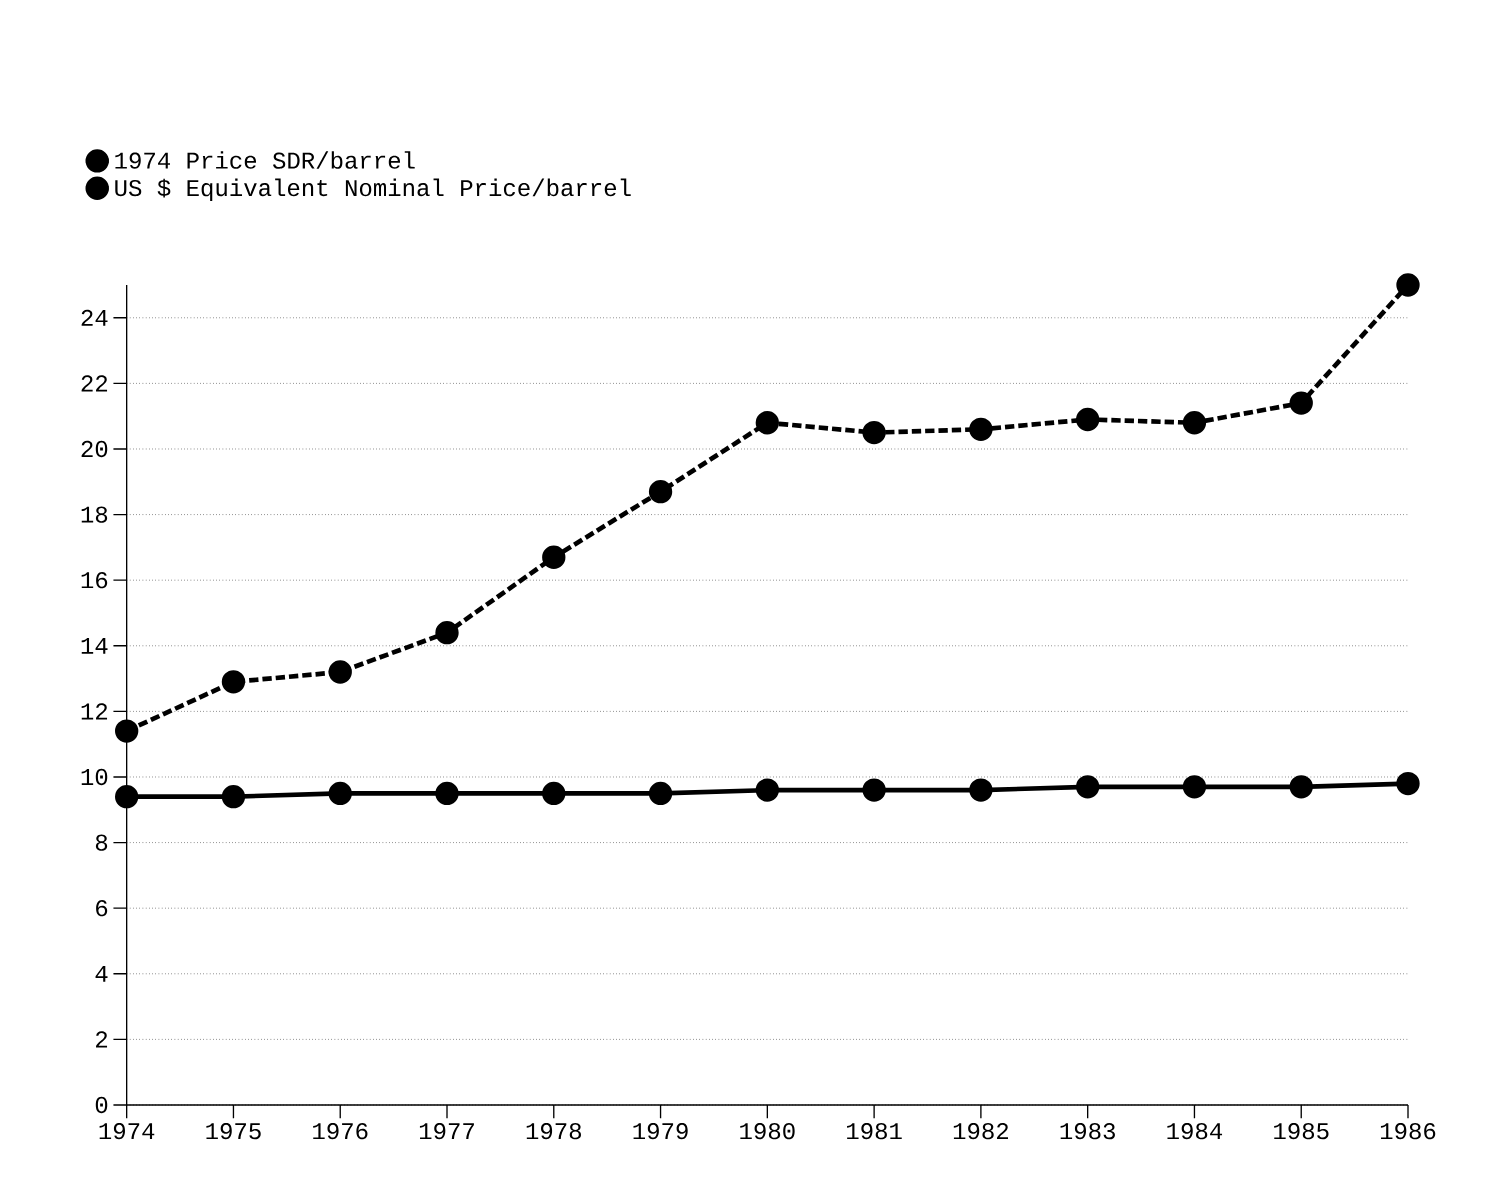  Describe the element at coordinates (1408, 1131) in the screenshot. I see `x-tick-label: 1986` at that location.